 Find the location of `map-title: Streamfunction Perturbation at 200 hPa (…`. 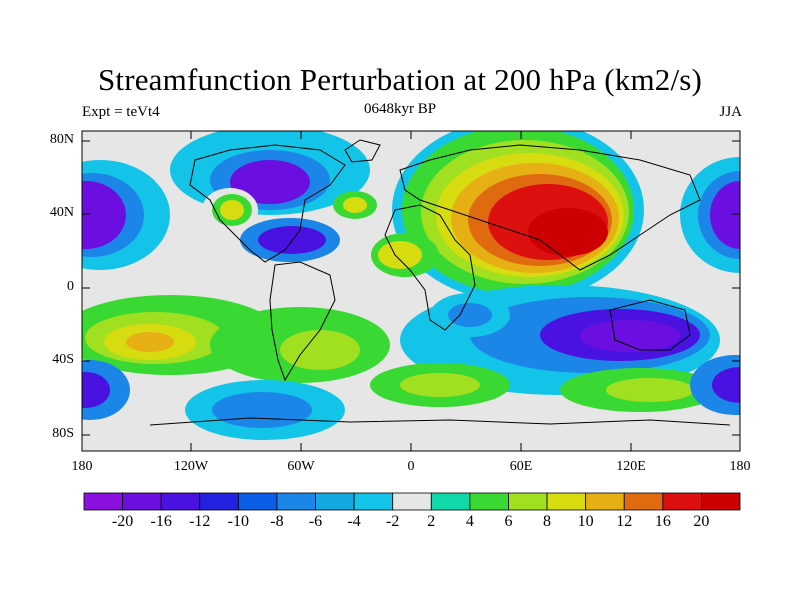

map-title: Streamfunction Perturbation at 200 hPa (… is located at coordinates (400, 79).